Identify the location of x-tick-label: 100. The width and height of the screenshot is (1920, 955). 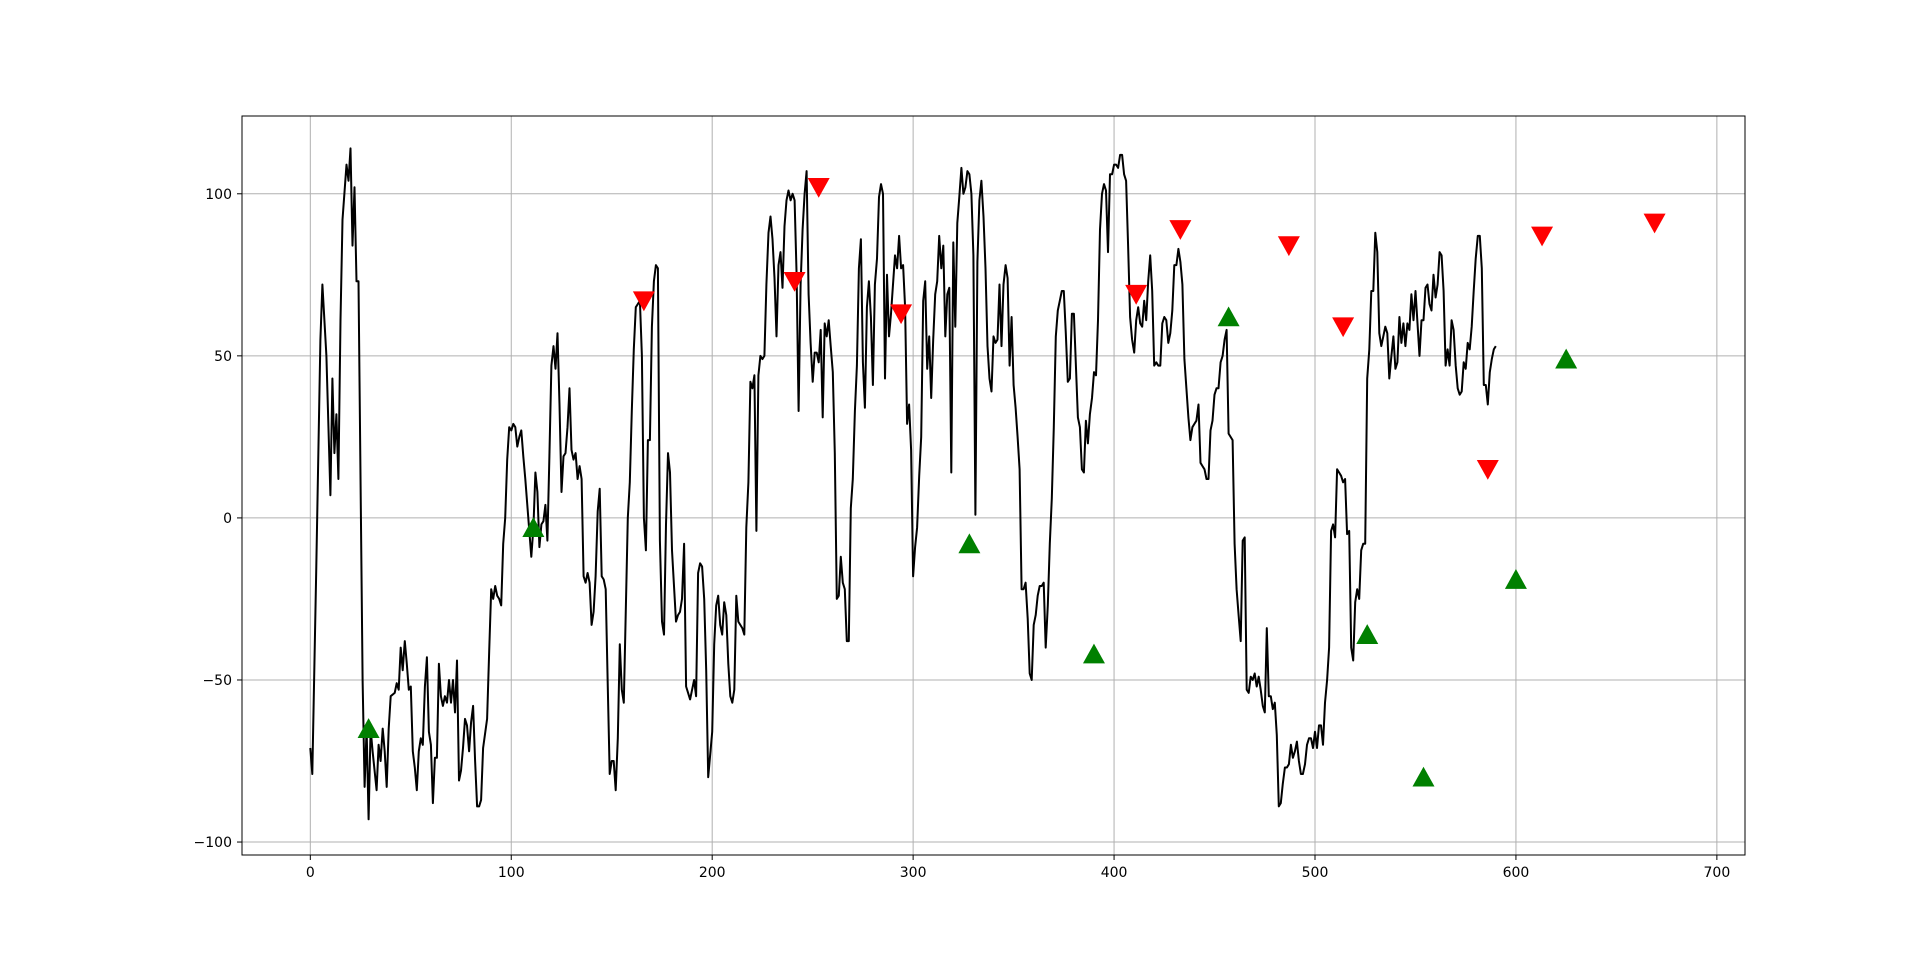
(511, 873).